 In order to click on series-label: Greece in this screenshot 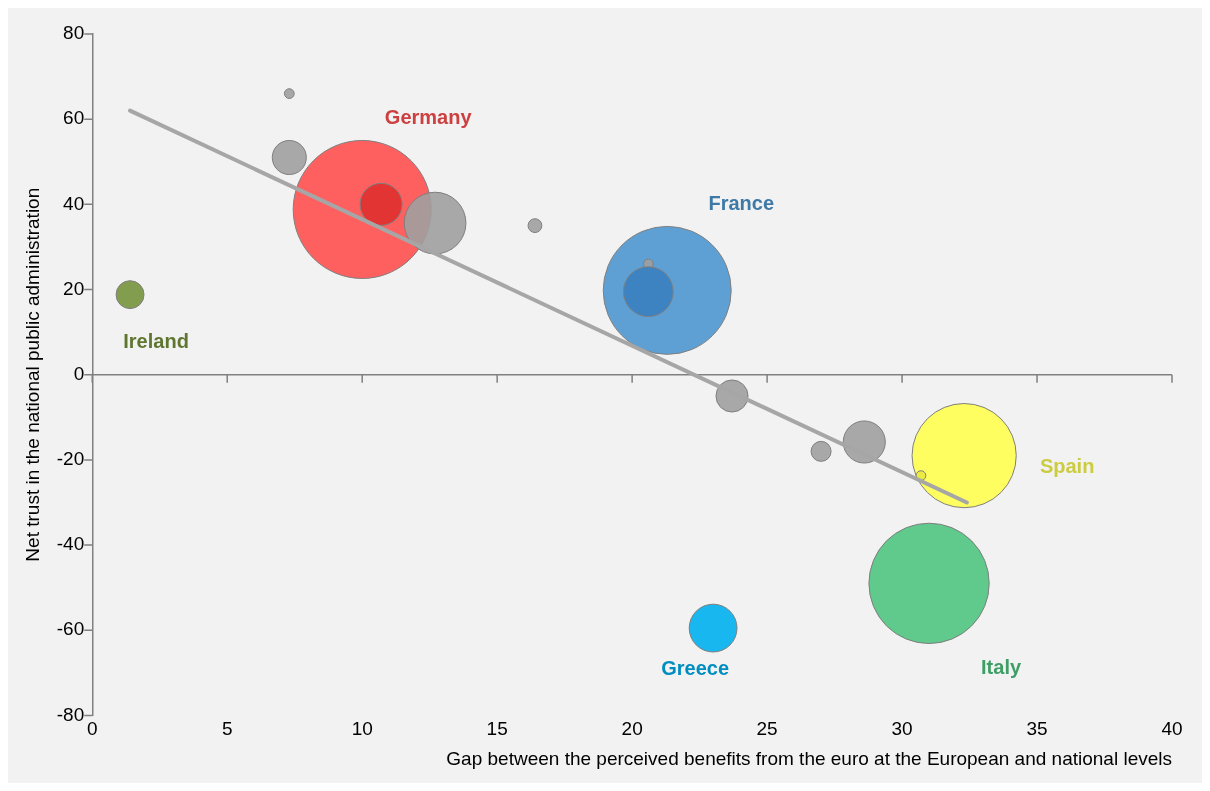, I will do `click(695, 667)`.